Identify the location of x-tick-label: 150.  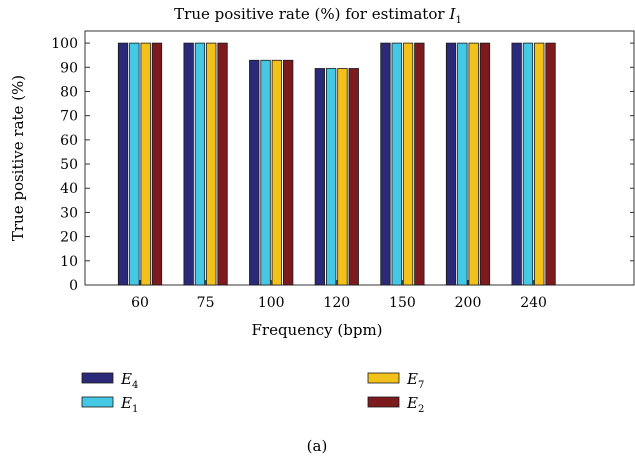
(402, 303).